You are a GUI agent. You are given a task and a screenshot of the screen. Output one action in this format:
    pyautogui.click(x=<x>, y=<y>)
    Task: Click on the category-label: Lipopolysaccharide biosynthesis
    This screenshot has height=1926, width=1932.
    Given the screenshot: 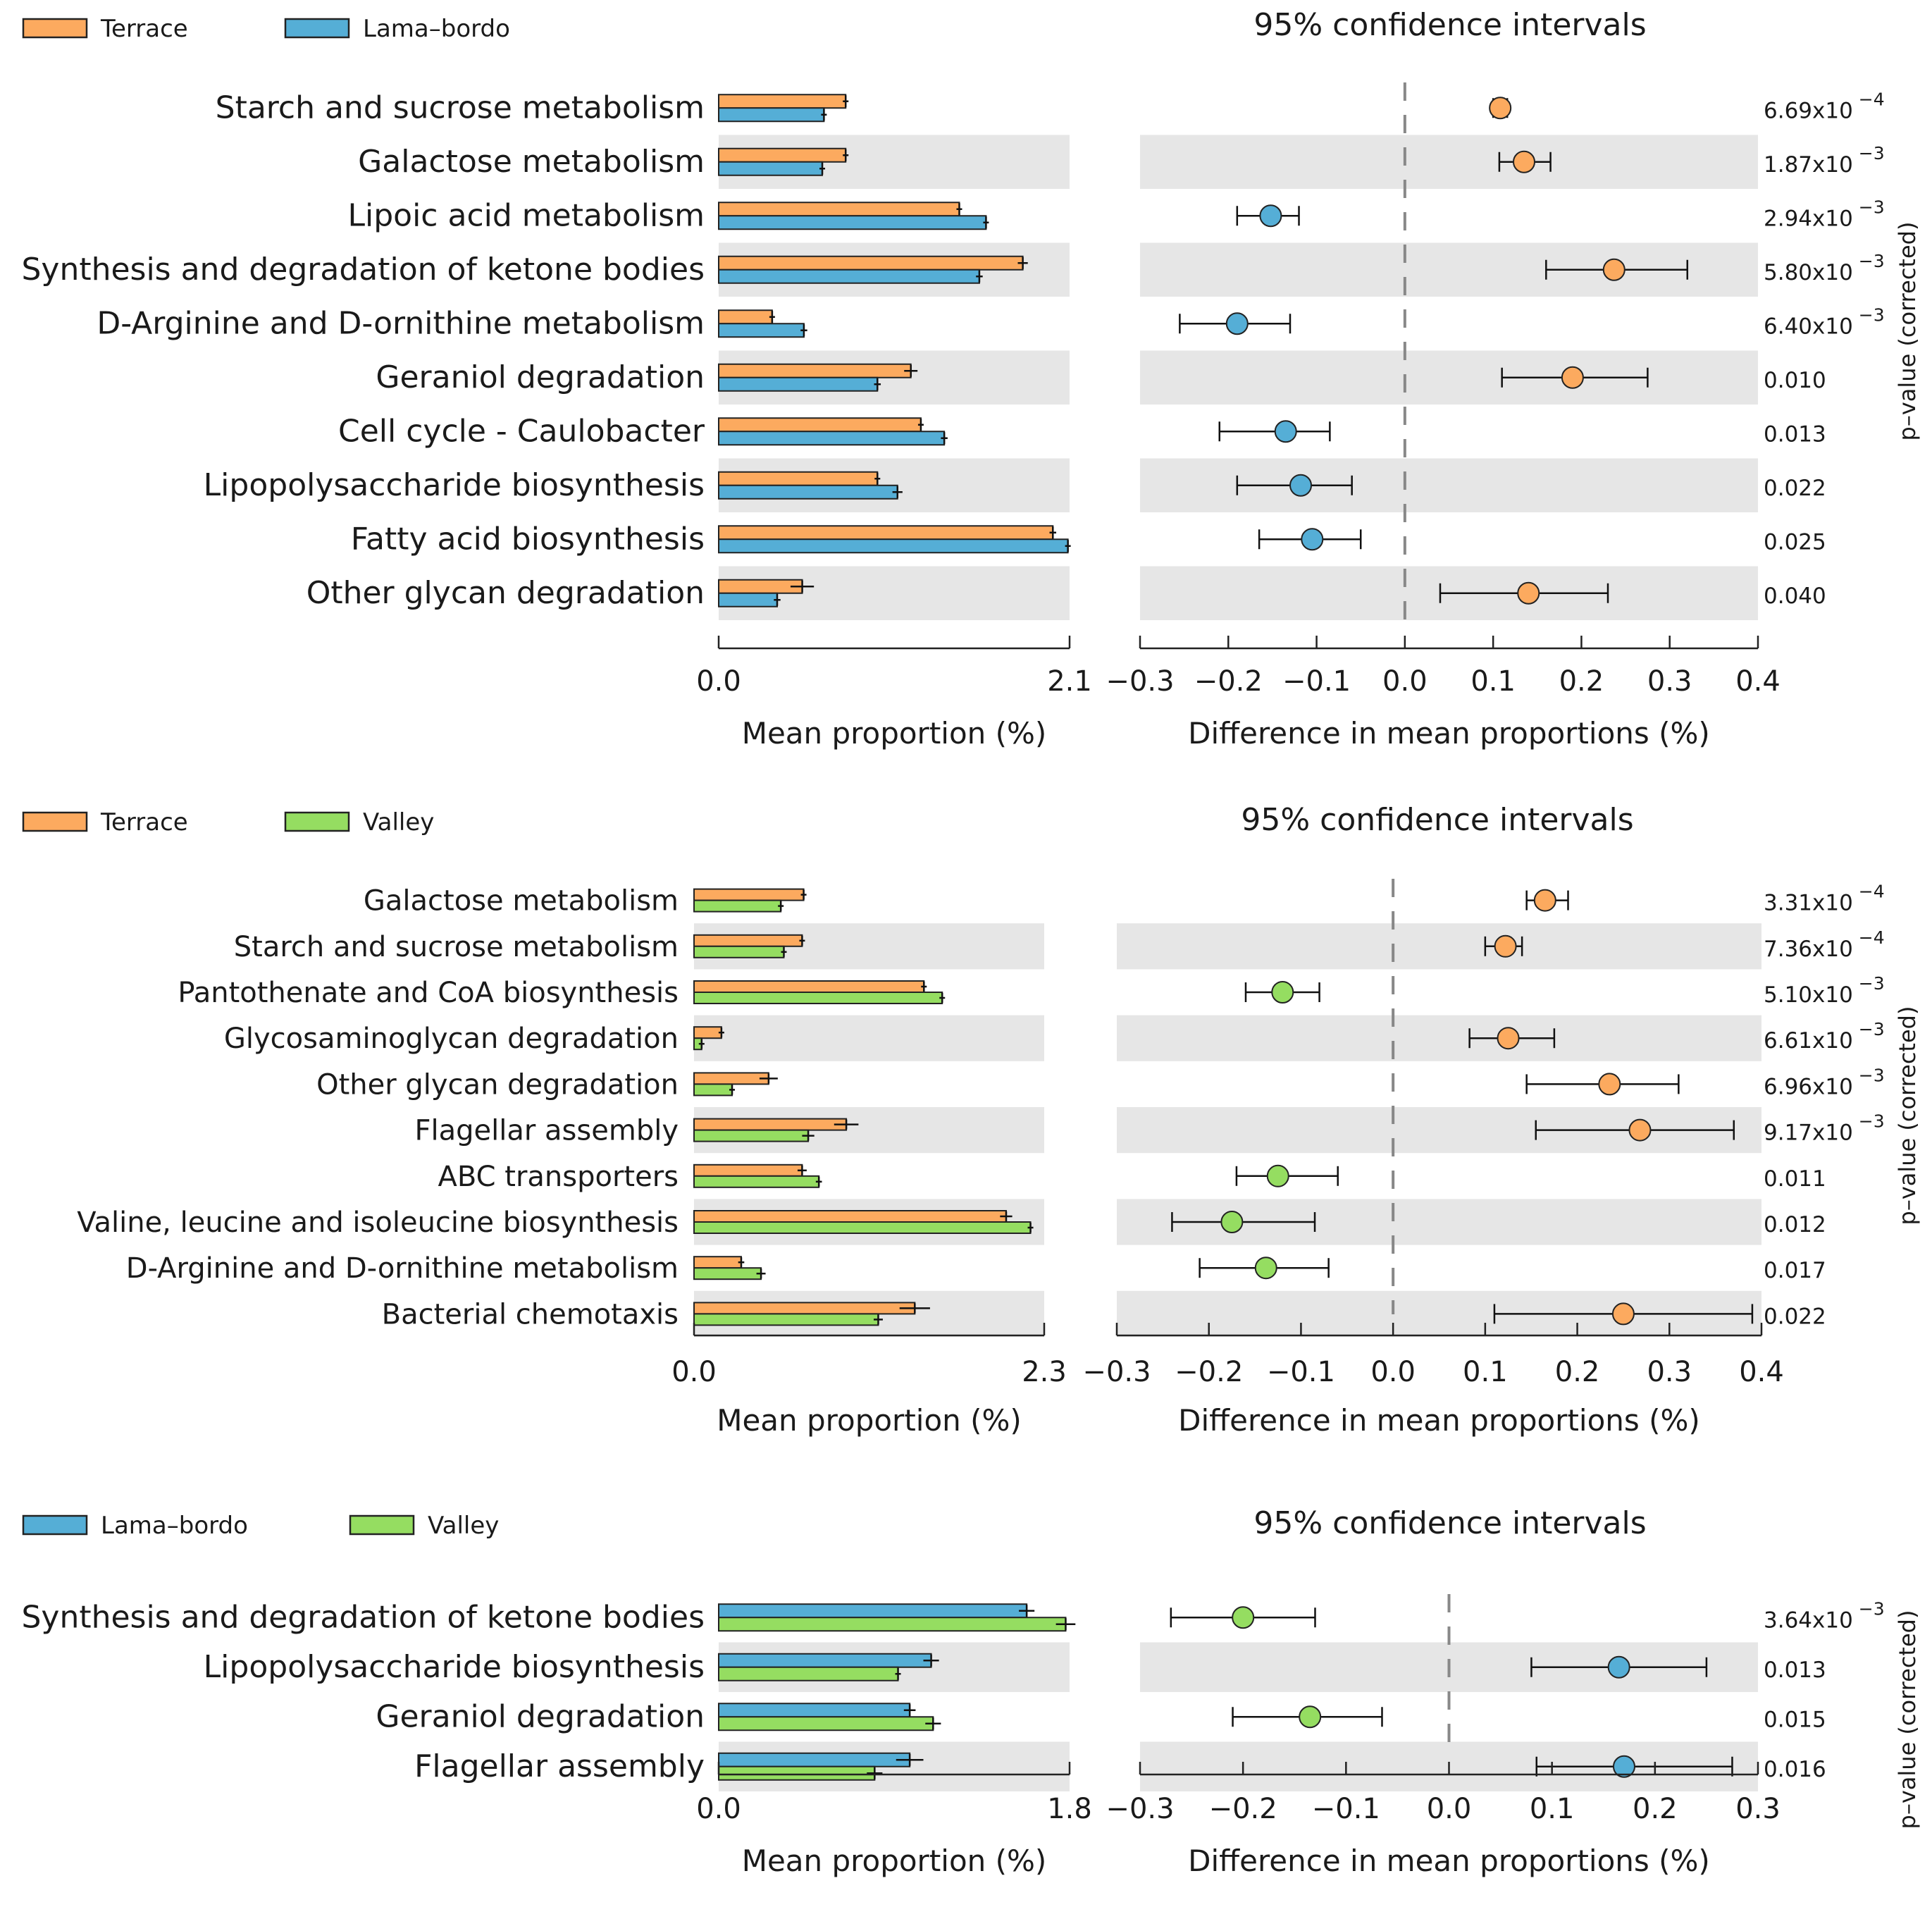 What is the action you would take?
    pyautogui.click(x=454, y=485)
    